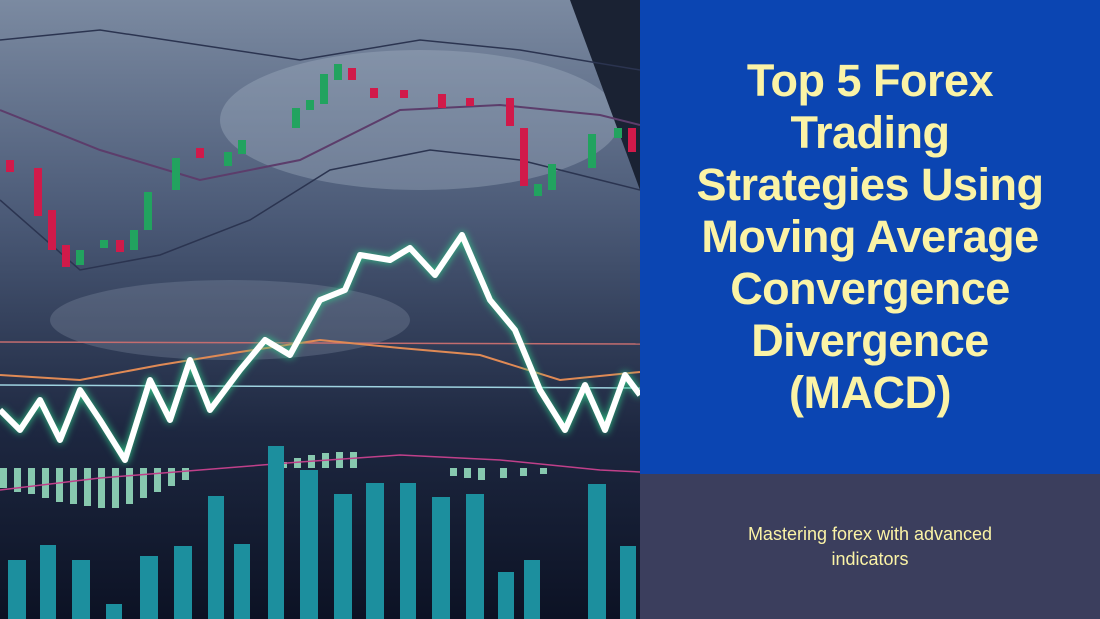 The width and height of the screenshot is (1100, 619). Describe the element at coordinates (870, 132) in the screenshot. I see `title-line: Trading` at that location.